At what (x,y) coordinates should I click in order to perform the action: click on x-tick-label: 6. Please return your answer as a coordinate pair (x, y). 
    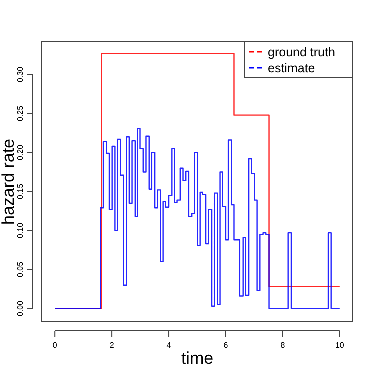
    Looking at the image, I should click on (226, 345).